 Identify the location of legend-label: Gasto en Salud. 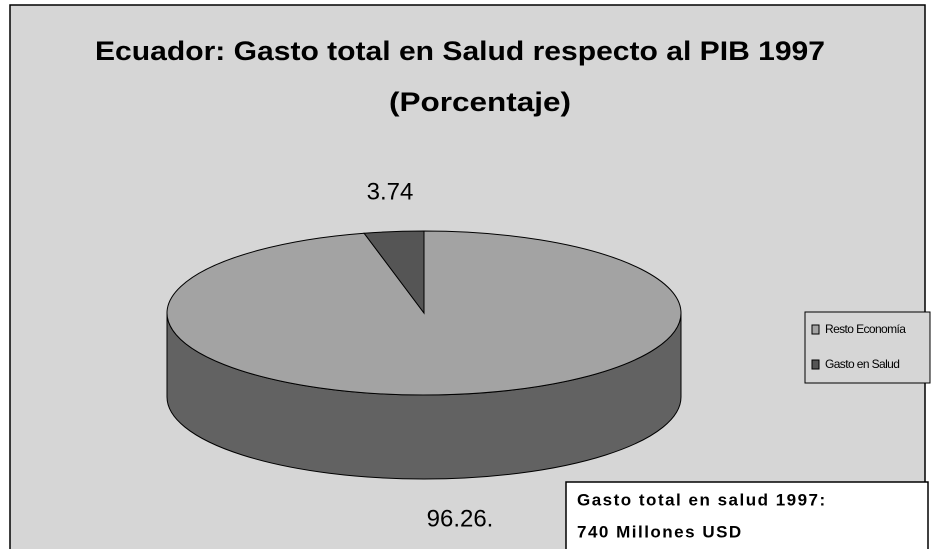
(862, 364).